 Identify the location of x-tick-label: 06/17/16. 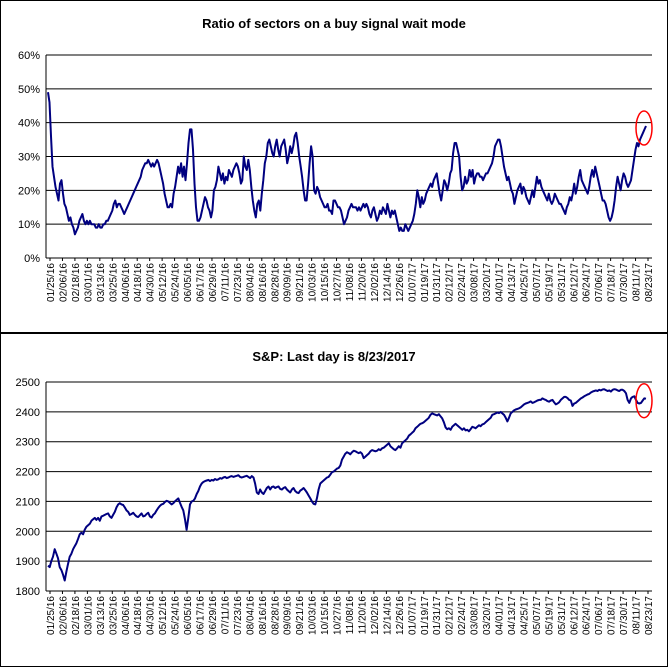
(201, 615).